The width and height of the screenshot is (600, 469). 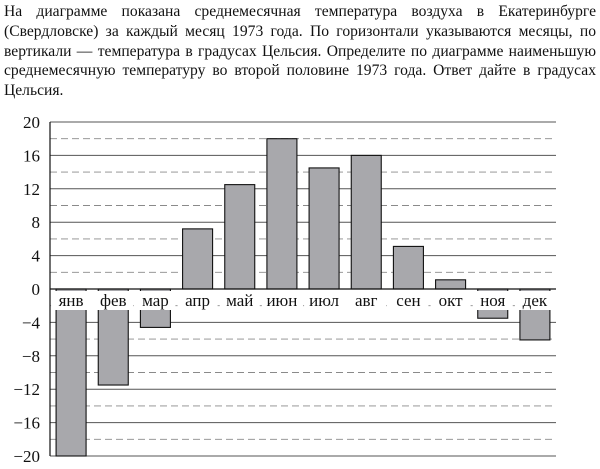 I want to click on y-axis-ticks: 20 16 12 8 4 0 −4 −8 −12 −16 −20, so click(x=26, y=289).